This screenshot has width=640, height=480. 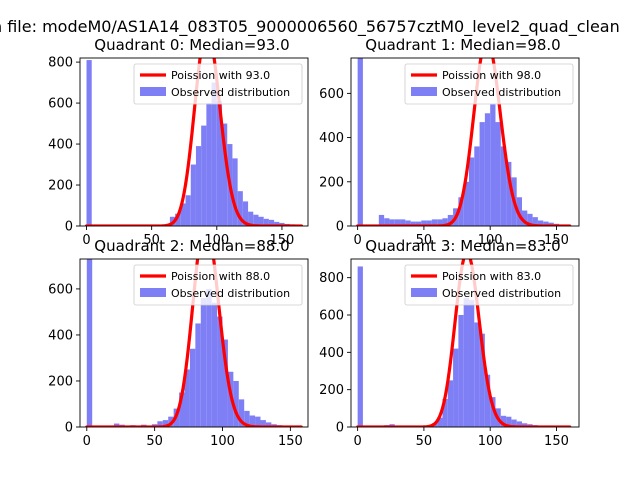 I want to click on y-tick-label: 400, so click(x=331, y=138).